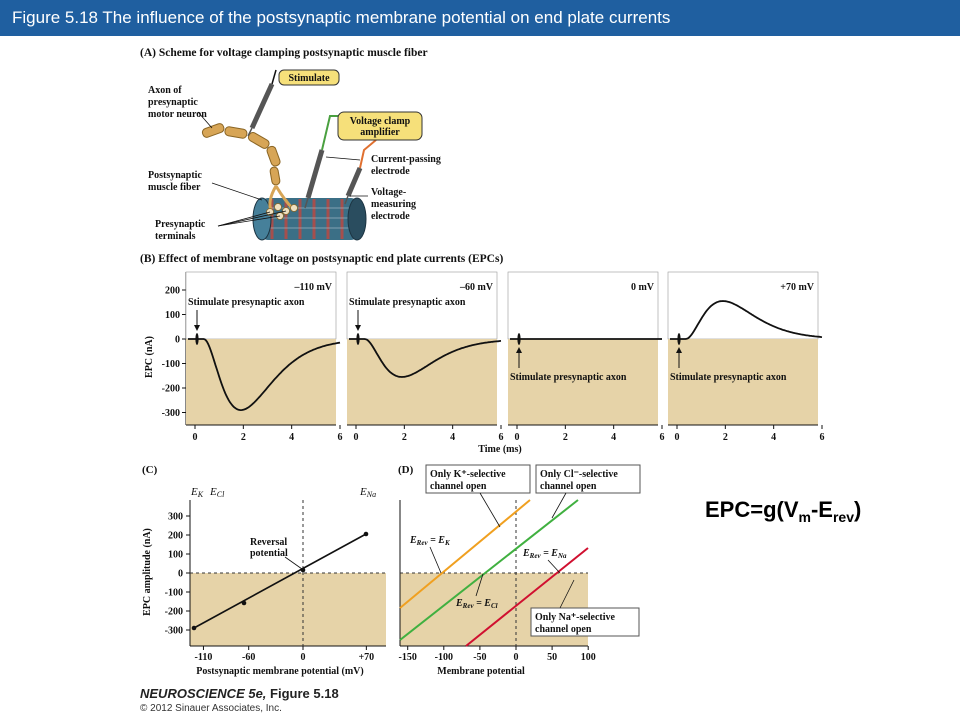 This screenshot has height=720, width=960. What do you see at coordinates (458, 486) in the screenshot?
I see `k-box-line-2: channel open` at bounding box center [458, 486].